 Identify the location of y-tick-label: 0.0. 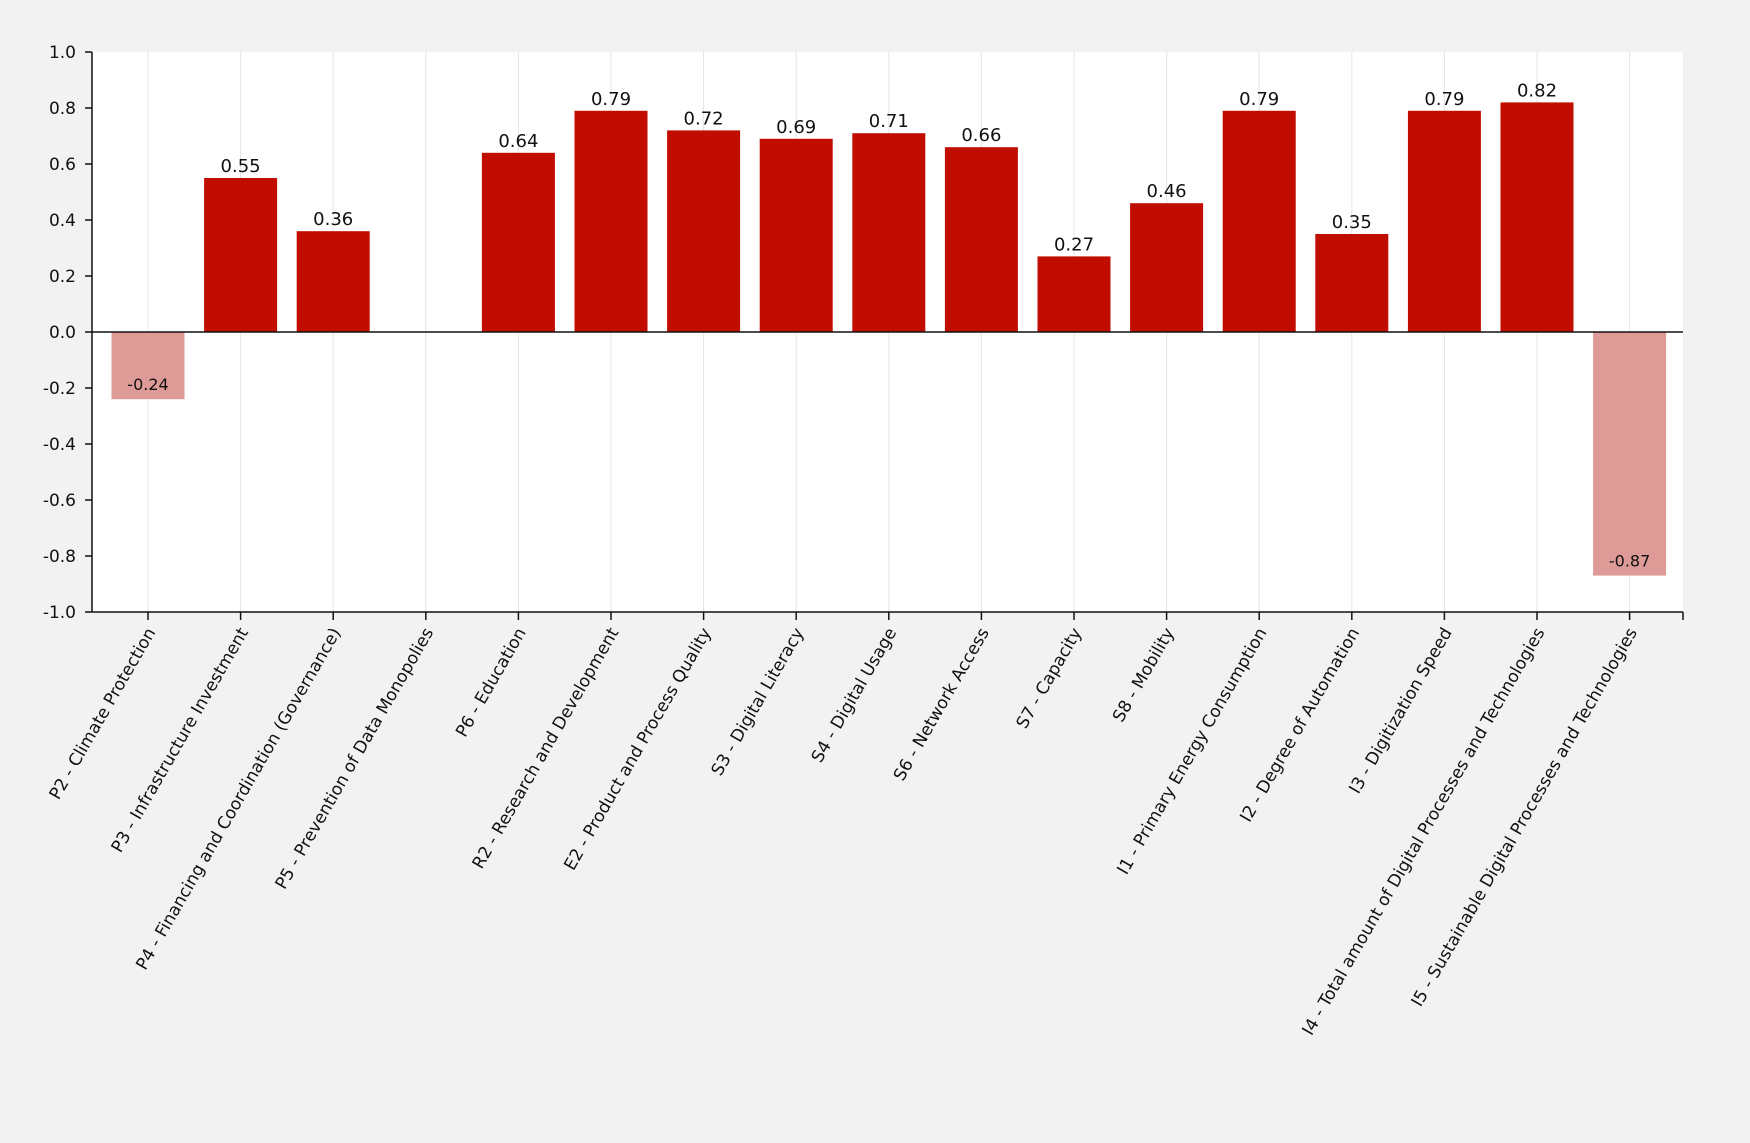
(62, 333).